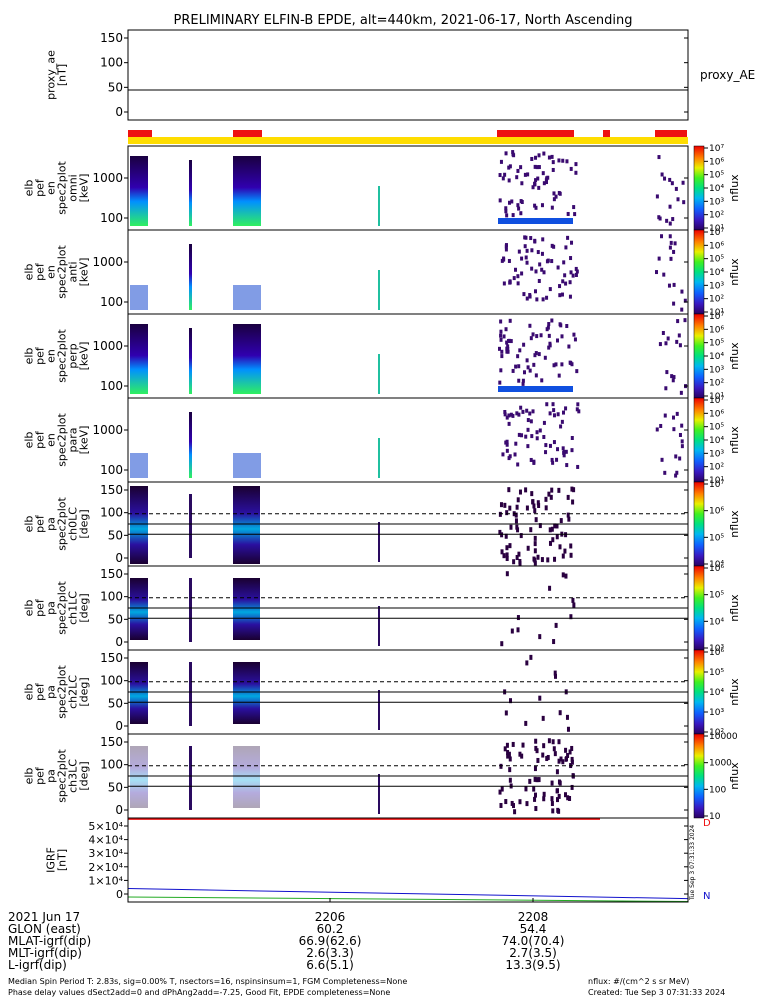 The width and height of the screenshot is (775, 1000). What do you see at coordinates (533, 917) in the screenshot?
I see `footer-row-value: 2208` at bounding box center [533, 917].